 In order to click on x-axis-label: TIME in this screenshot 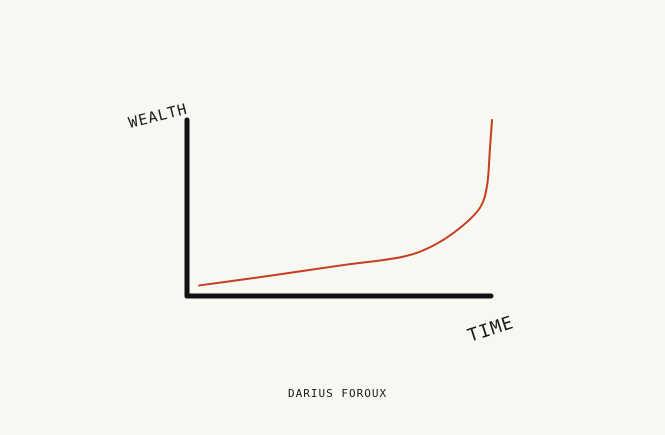, I will do `click(491, 329)`.